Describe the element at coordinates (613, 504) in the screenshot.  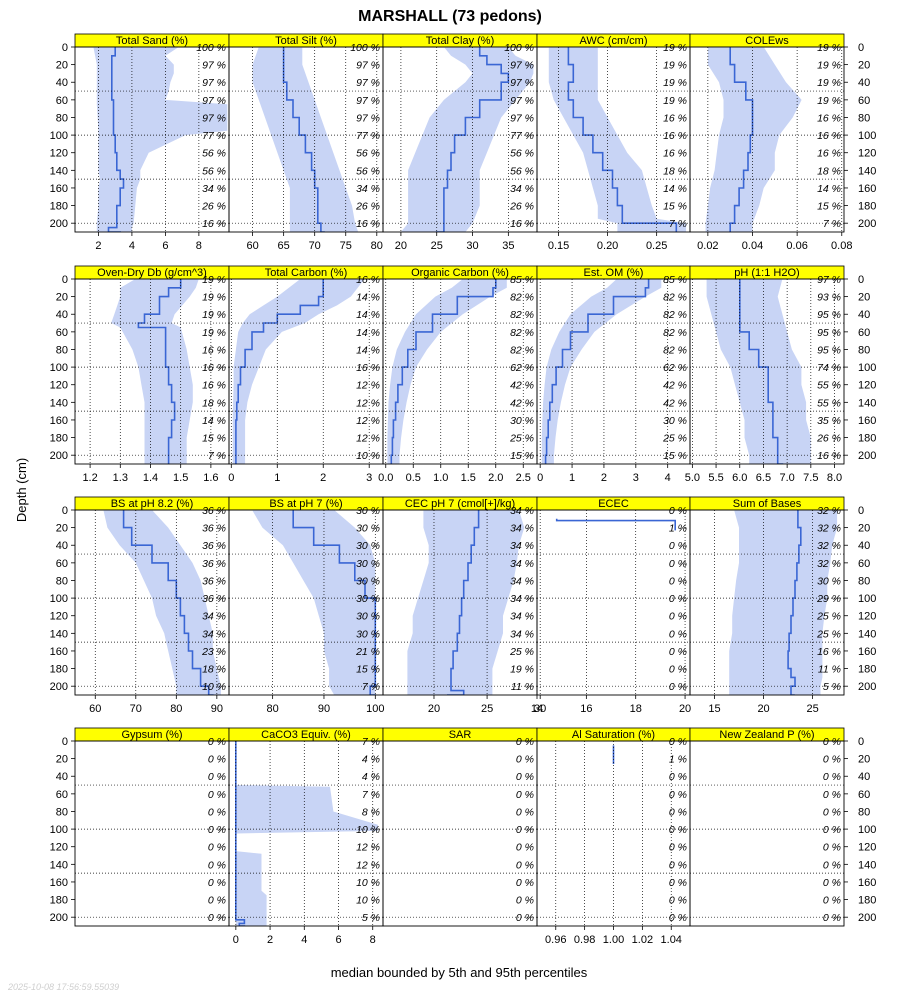
I see `strip-label: ECEC` at that location.